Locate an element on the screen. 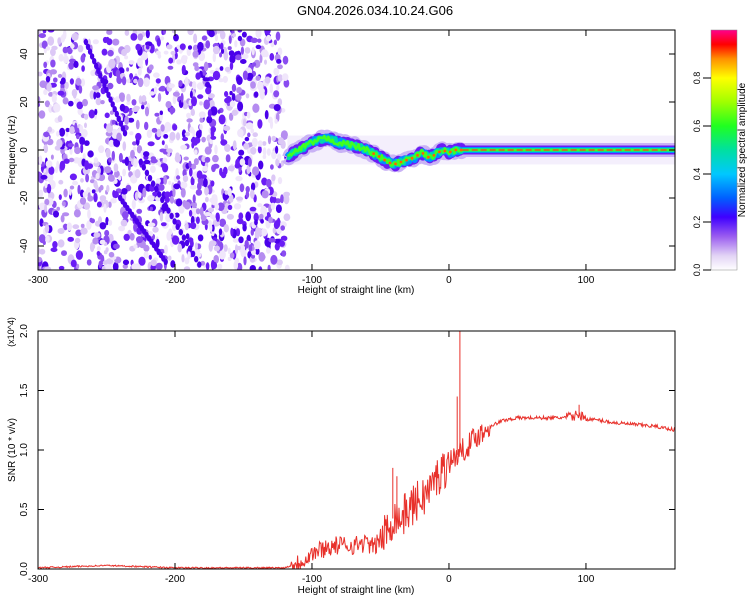 This screenshot has height=600, width=750. doppler-trace is located at coordinates (478, 151).